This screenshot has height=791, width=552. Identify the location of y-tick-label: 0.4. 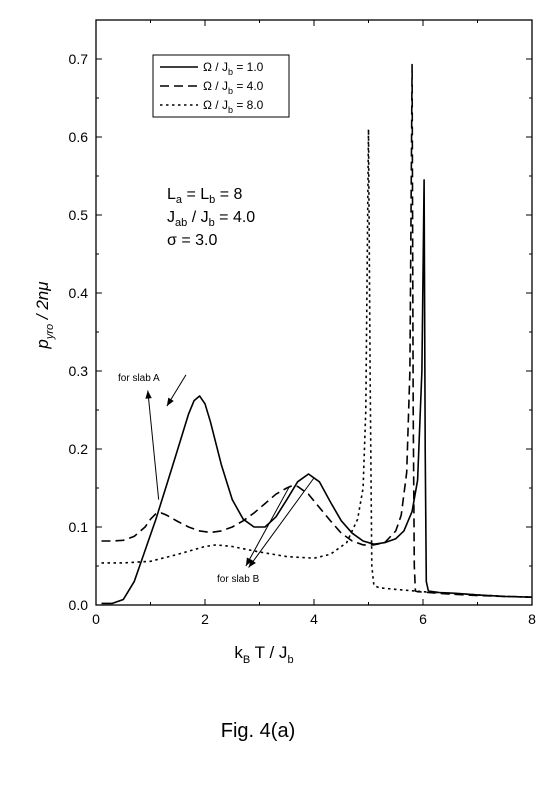
(79, 293).